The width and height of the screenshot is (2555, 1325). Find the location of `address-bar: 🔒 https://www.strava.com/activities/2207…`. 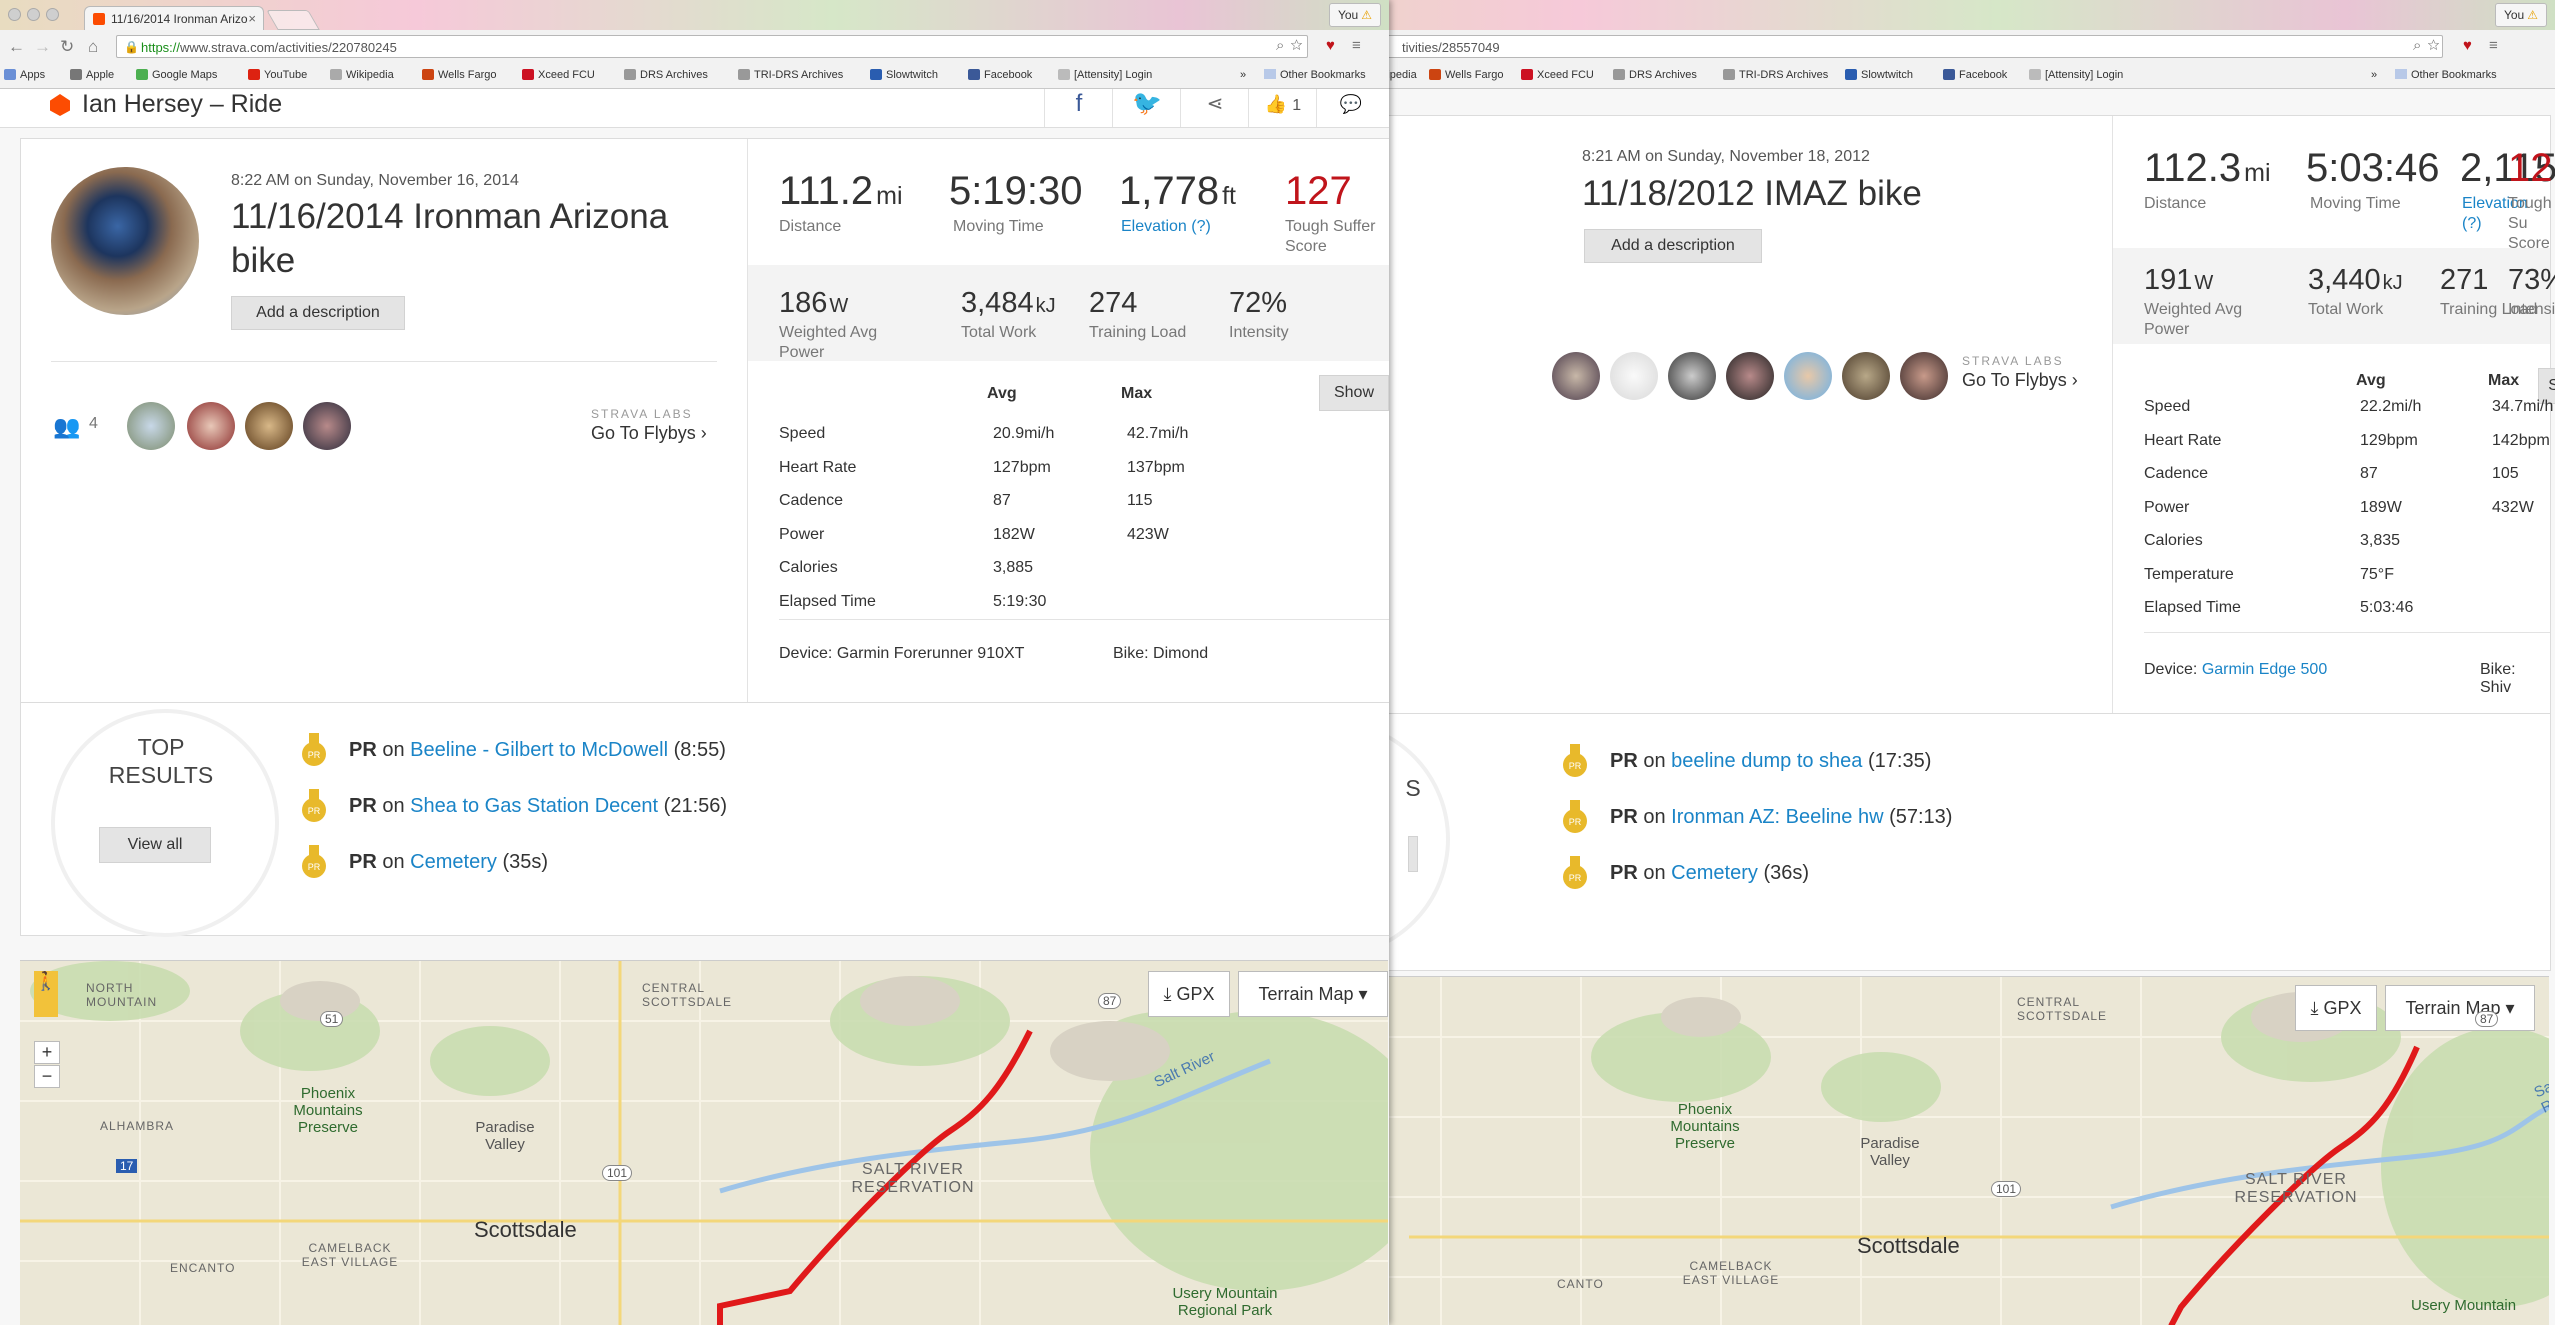

address-bar: 🔒 https://www.strava.com/activities/2207… is located at coordinates (712, 46).